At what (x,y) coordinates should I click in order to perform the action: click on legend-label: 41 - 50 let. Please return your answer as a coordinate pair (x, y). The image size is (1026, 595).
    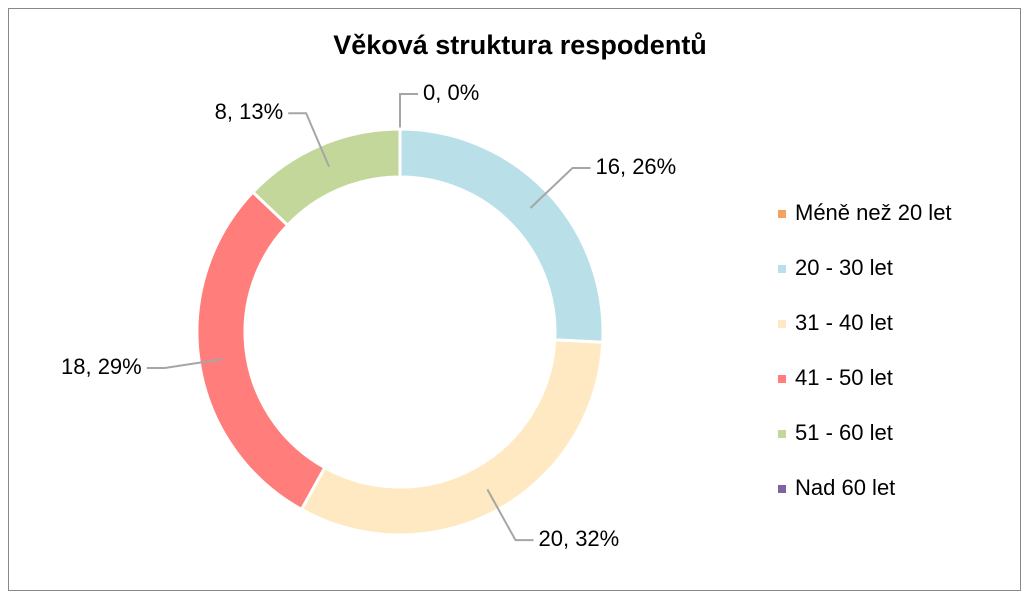
    Looking at the image, I should click on (844, 377).